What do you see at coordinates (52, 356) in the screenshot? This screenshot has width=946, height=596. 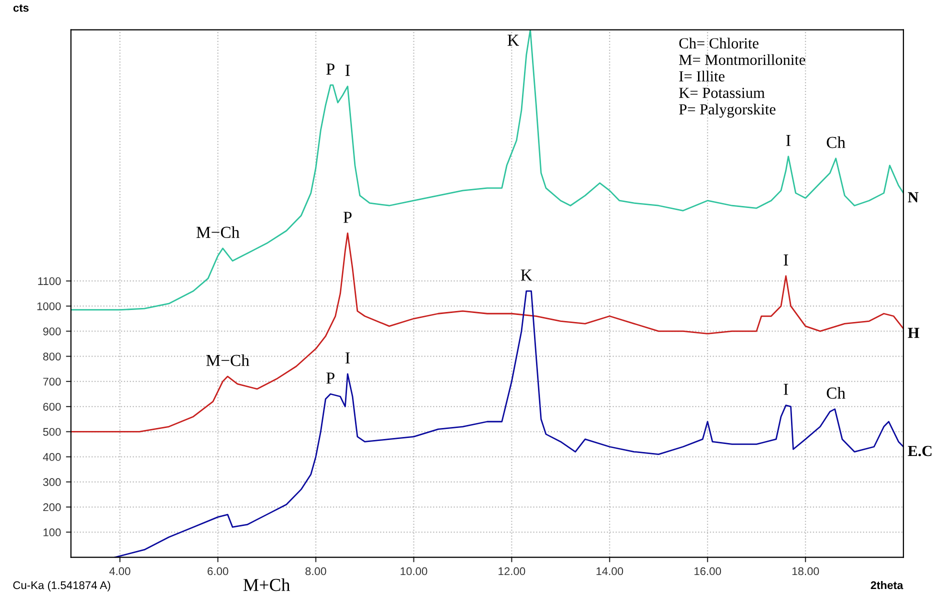 I see `y-tick-label: 800` at bounding box center [52, 356].